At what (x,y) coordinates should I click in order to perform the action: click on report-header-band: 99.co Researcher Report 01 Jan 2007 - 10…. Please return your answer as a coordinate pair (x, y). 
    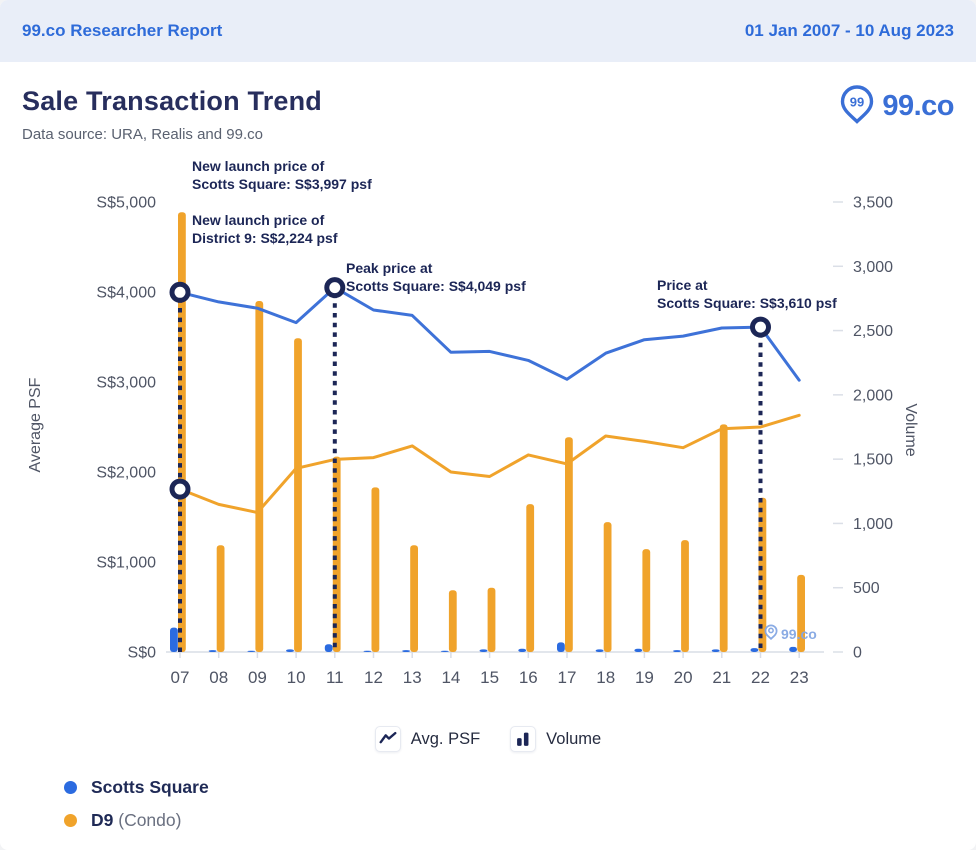
    Looking at the image, I should click on (488, 31).